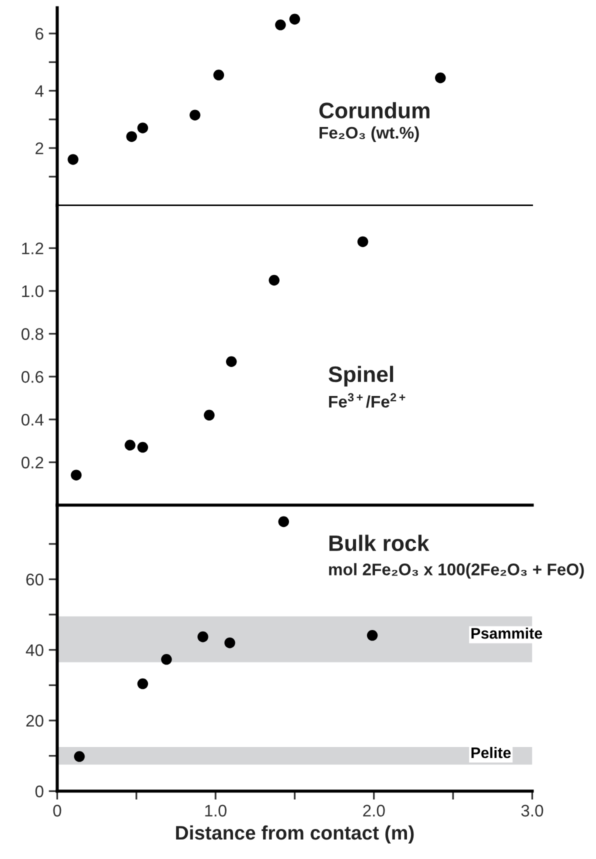 The image size is (596, 859). I want to click on y-tick-label: 0, so click(39, 792).